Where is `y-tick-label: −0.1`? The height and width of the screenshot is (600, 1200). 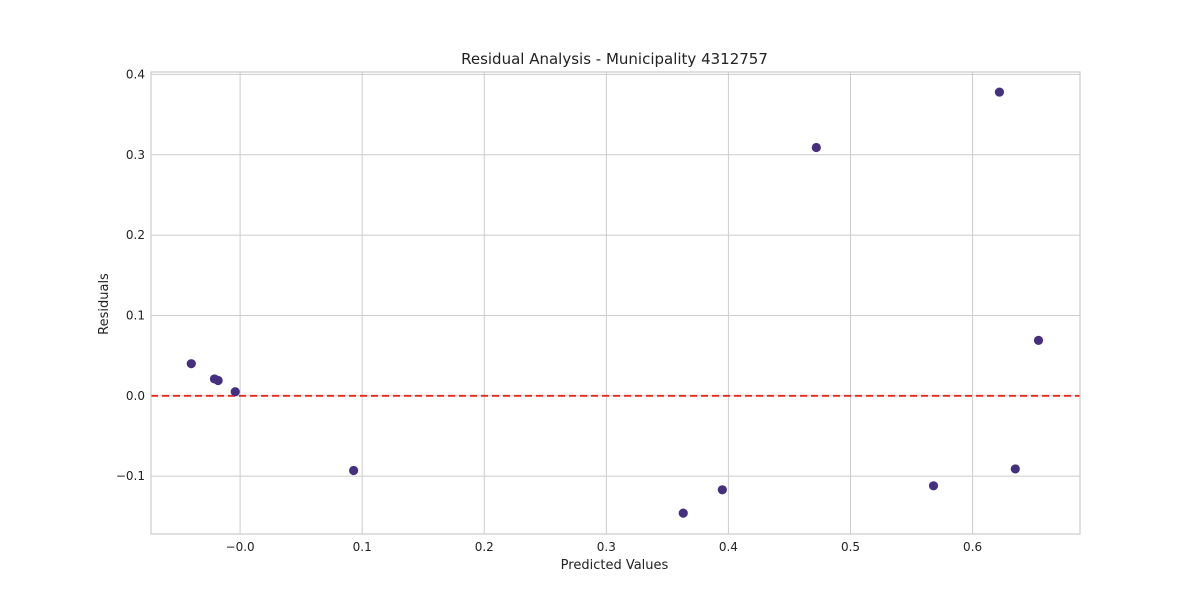 y-tick-label: −0.1 is located at coordinates (130, 476).